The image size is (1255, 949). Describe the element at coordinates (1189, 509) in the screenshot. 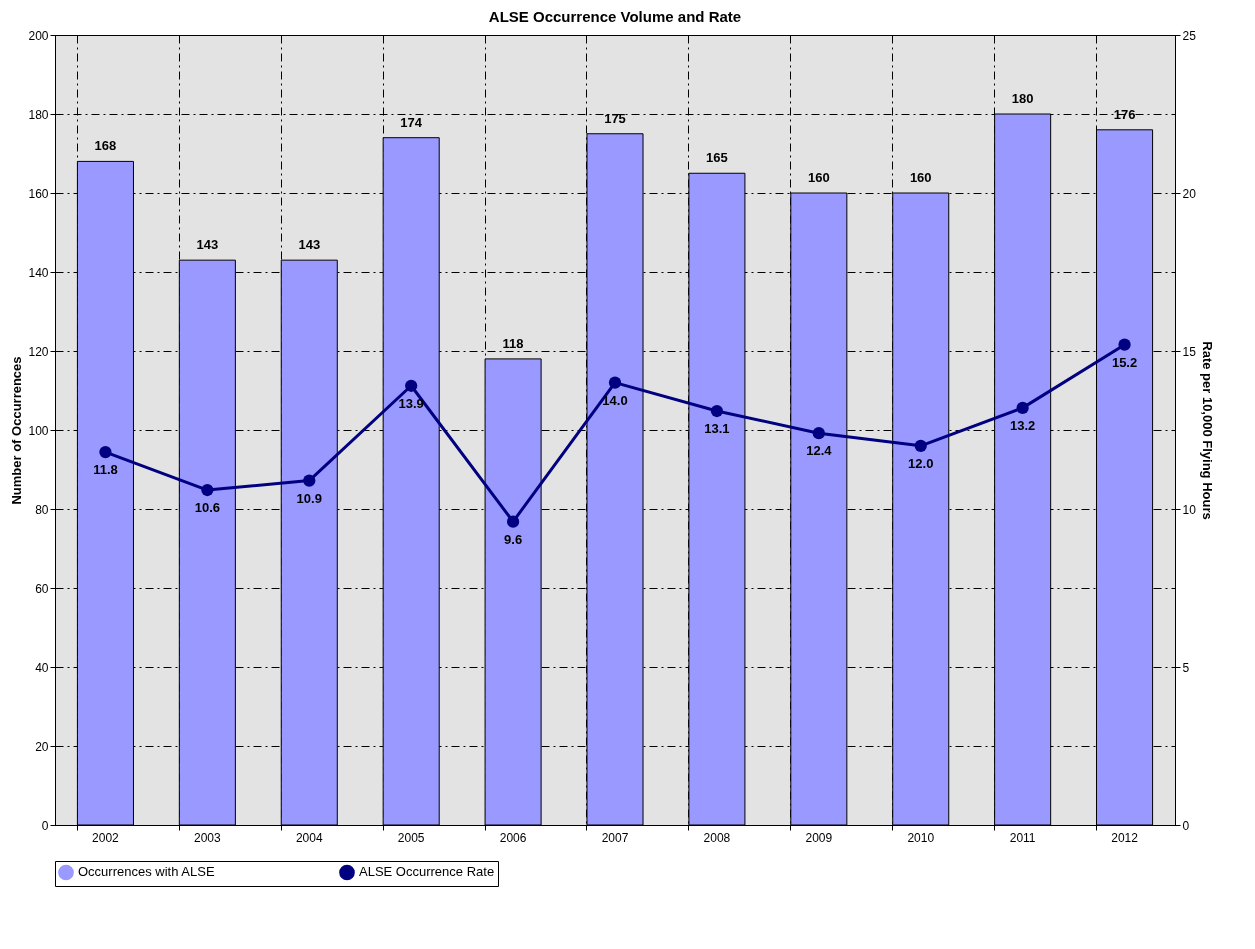

I see `y2-tick-label: 10` at that location.